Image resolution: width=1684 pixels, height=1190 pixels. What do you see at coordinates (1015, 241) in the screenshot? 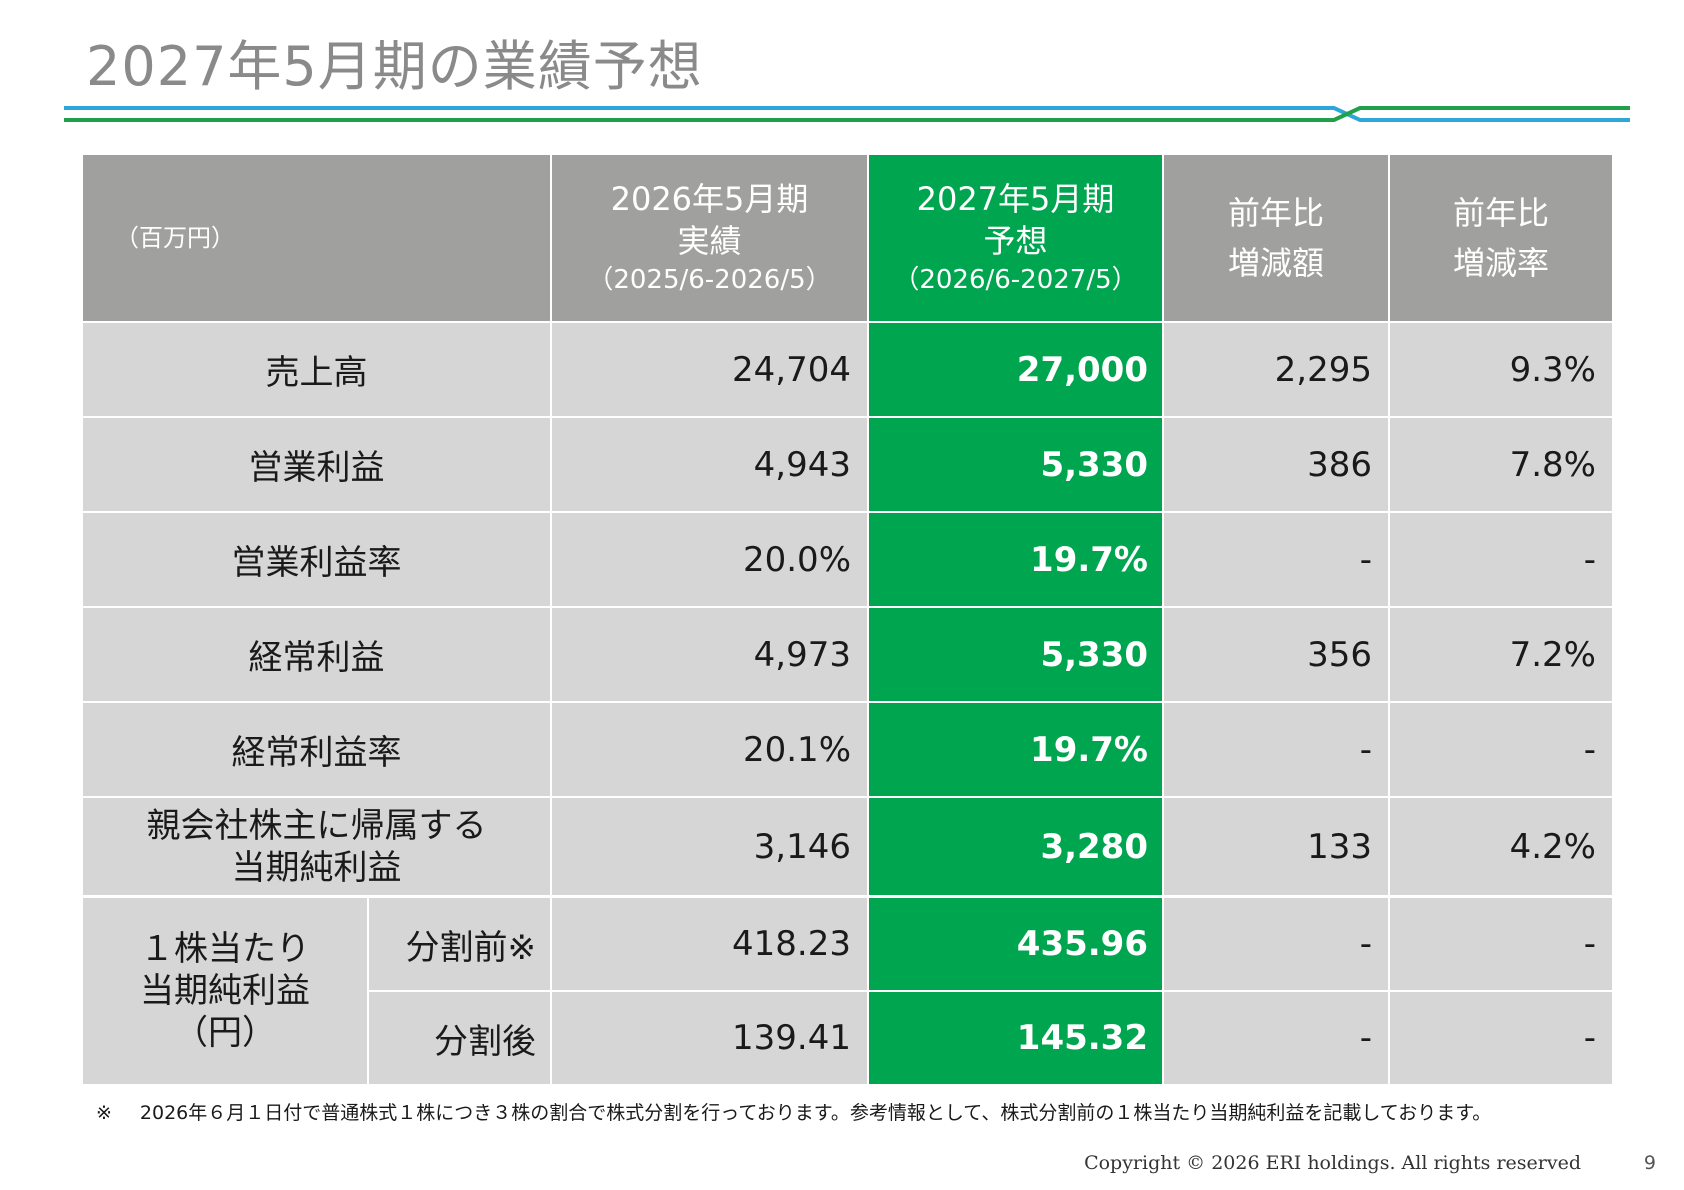
I see `header-forecast-kind: 予想` at bounding box center [1015, 241].